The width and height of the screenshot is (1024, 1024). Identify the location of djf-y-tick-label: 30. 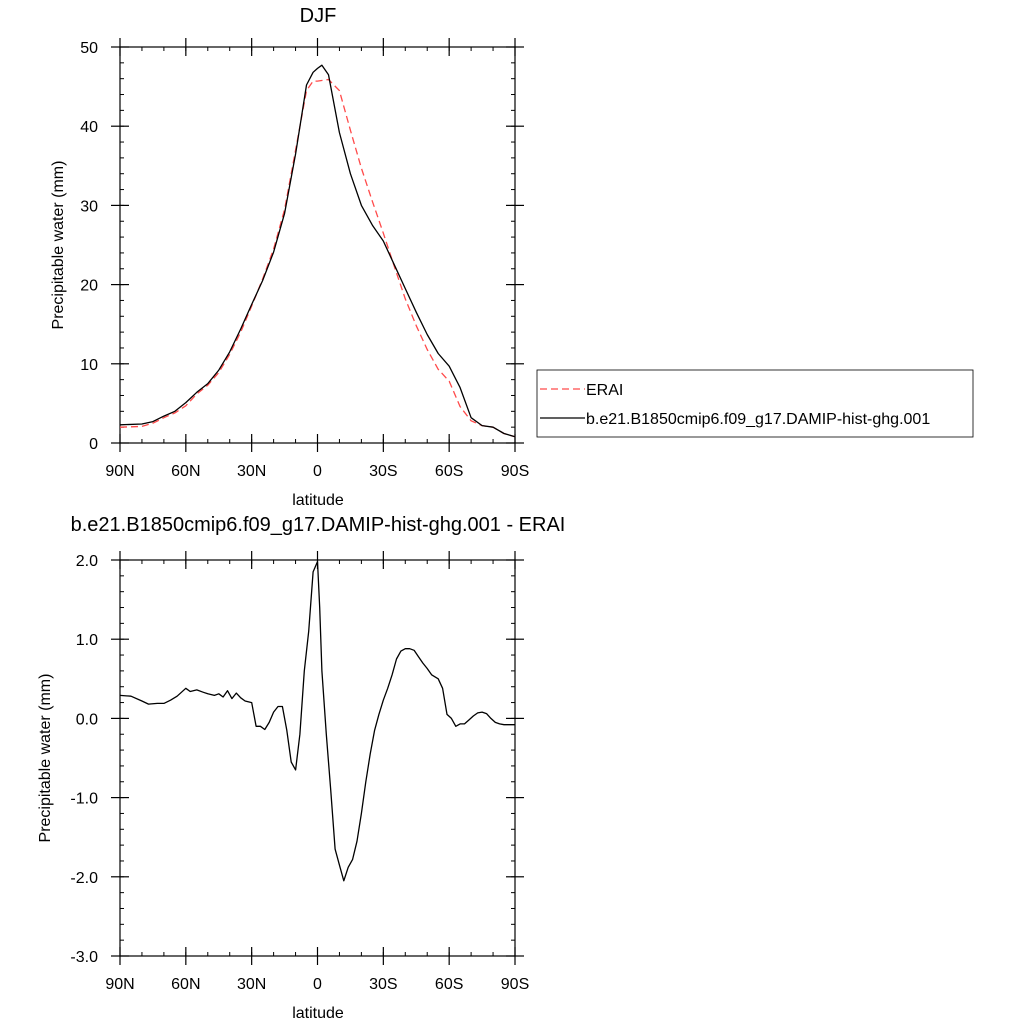
(89, 206).